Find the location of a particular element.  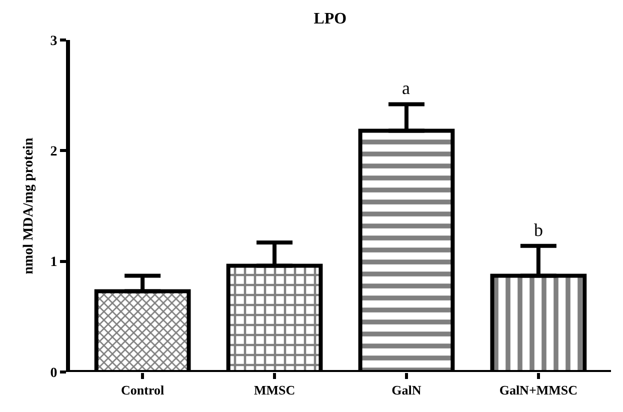

y-tick-label: 1 is located at coordinates (54, 262).